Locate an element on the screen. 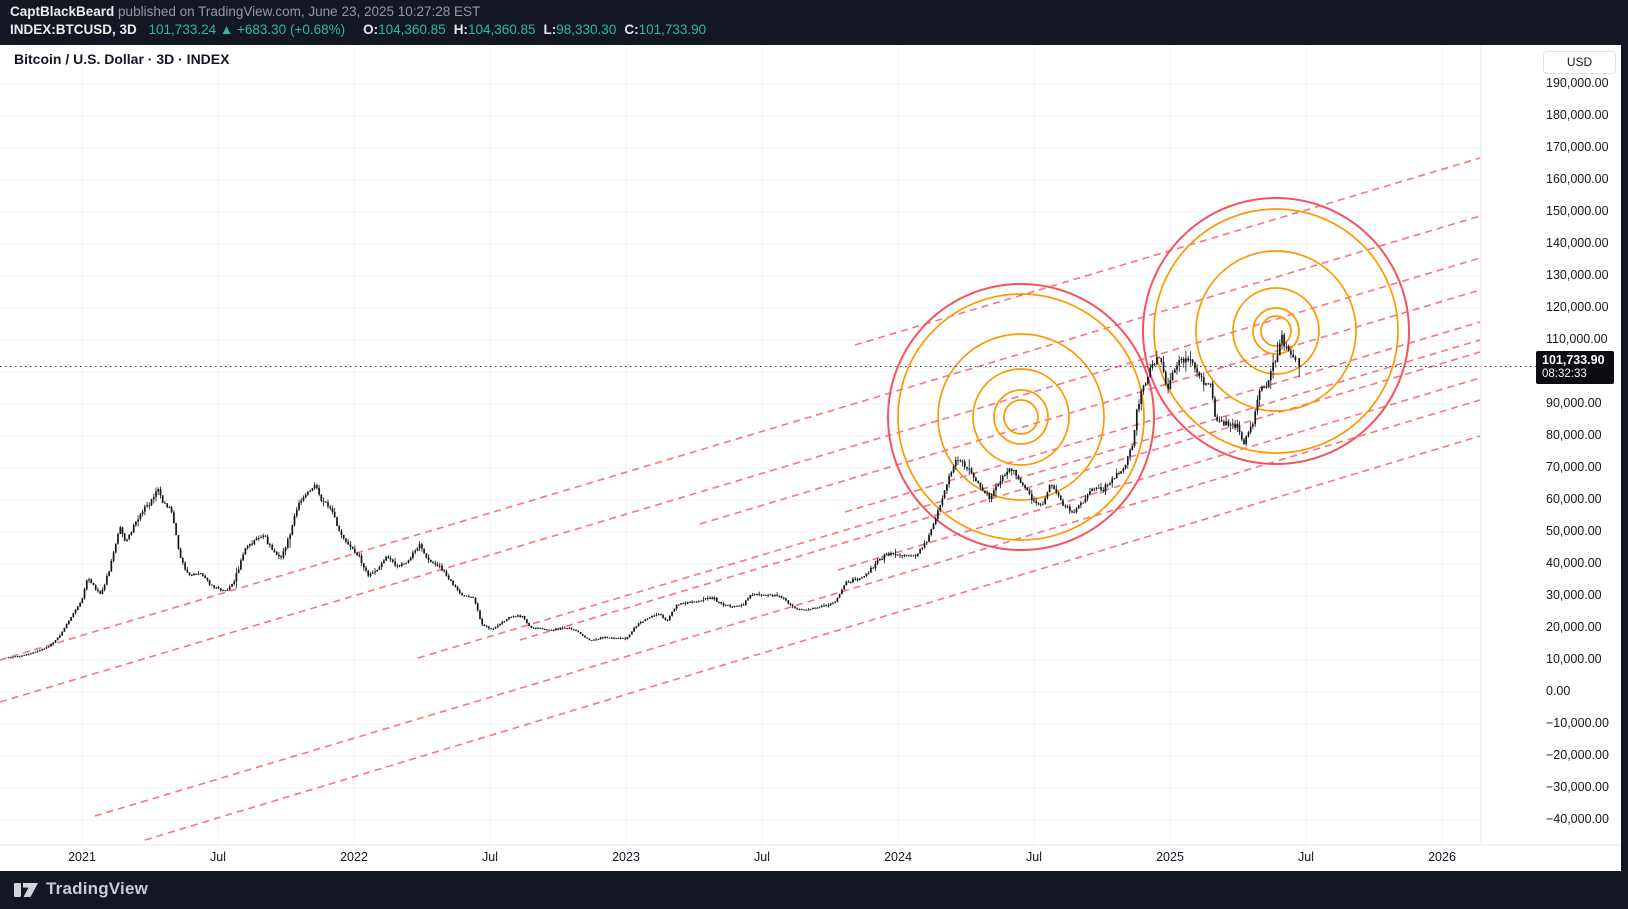 The image size is (1628, 909). price-tick-label: 190,000.00 is located at coordinates (1577, 83).